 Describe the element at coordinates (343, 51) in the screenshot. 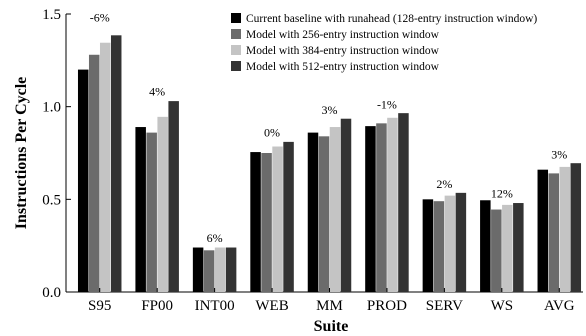

I see `legend-label: Model with 384-entry instruction window` at that location.